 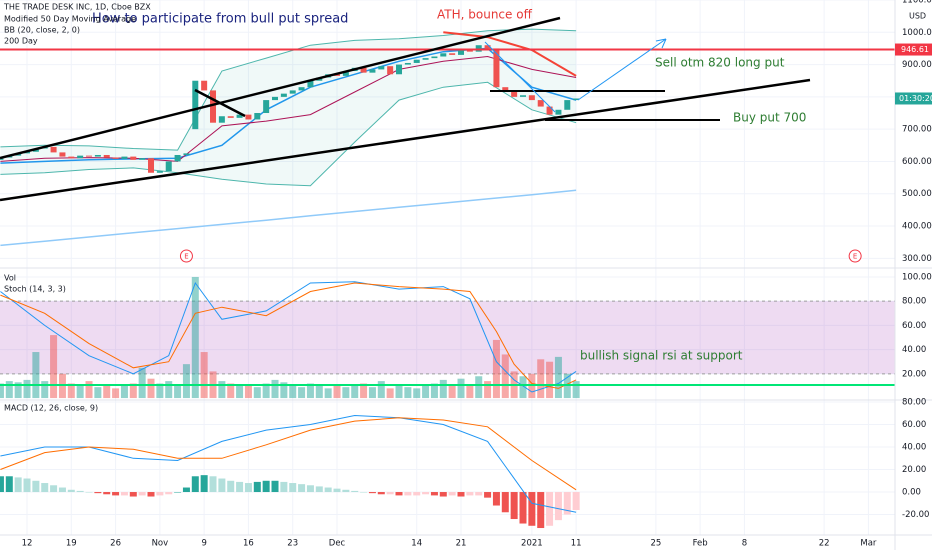 I want to click on x-tick-label: 11, so click(x=576, y=544).